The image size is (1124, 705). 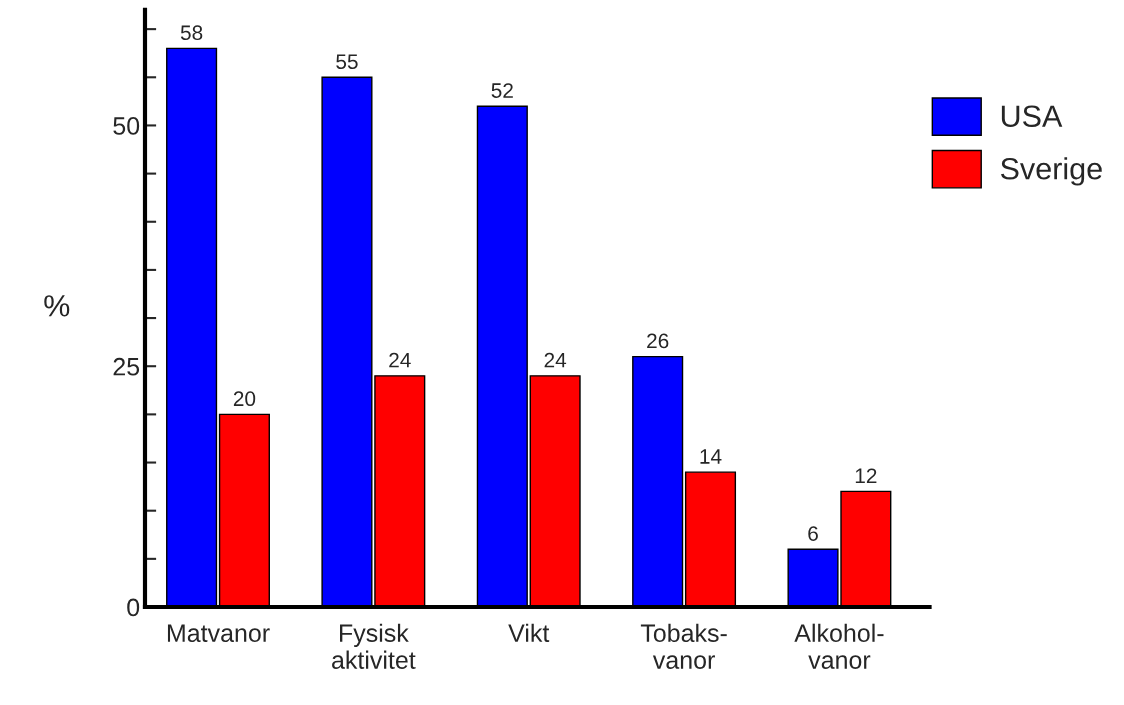 I want to click on data-label: 26, so click(x=658, y=341).